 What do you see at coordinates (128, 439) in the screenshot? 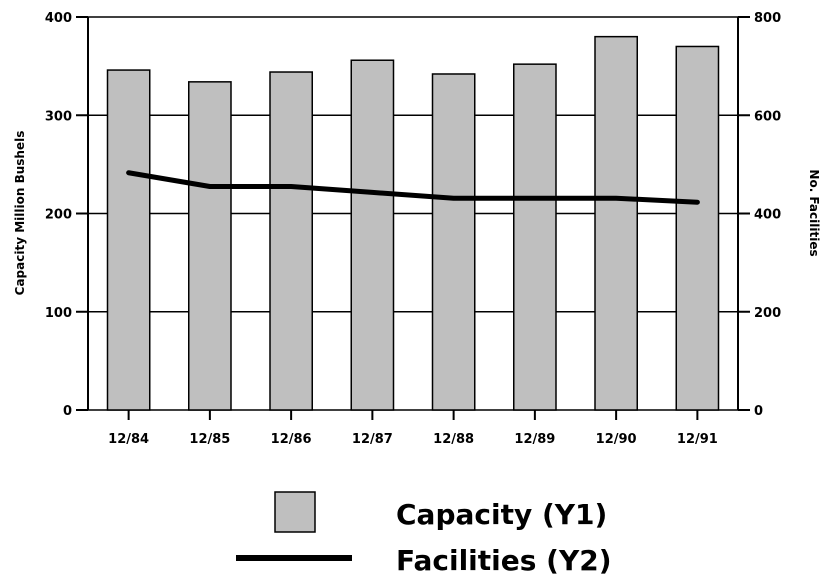
I see `x-tick-label: 12/84` at bounding box center [128, 439].